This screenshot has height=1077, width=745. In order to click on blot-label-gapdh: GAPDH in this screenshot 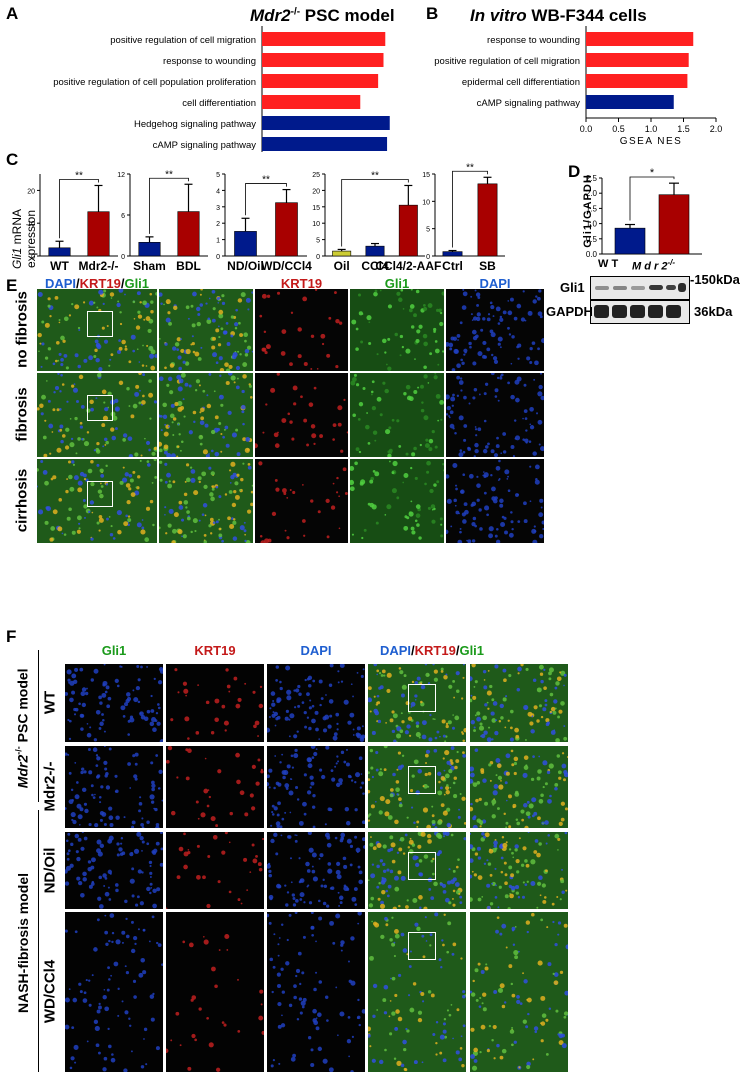, I will do `click(569, 311)`.